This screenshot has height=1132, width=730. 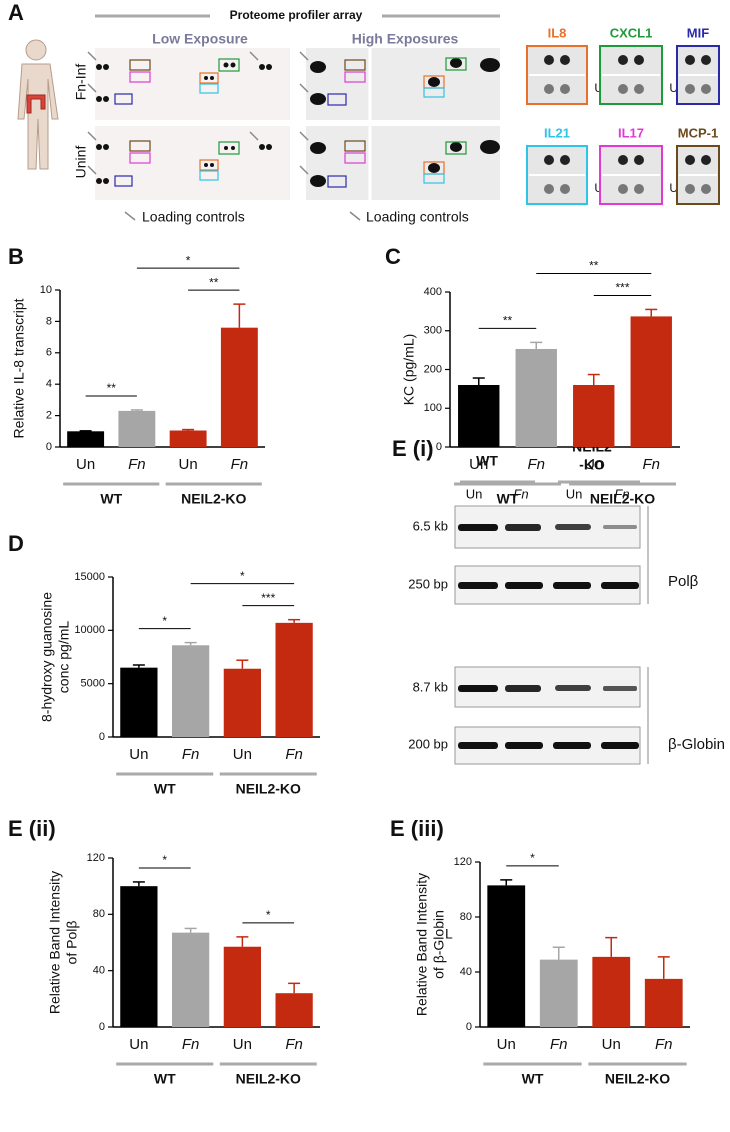 I want to click on y-tick-label: 6, so click(x=49, y=353).